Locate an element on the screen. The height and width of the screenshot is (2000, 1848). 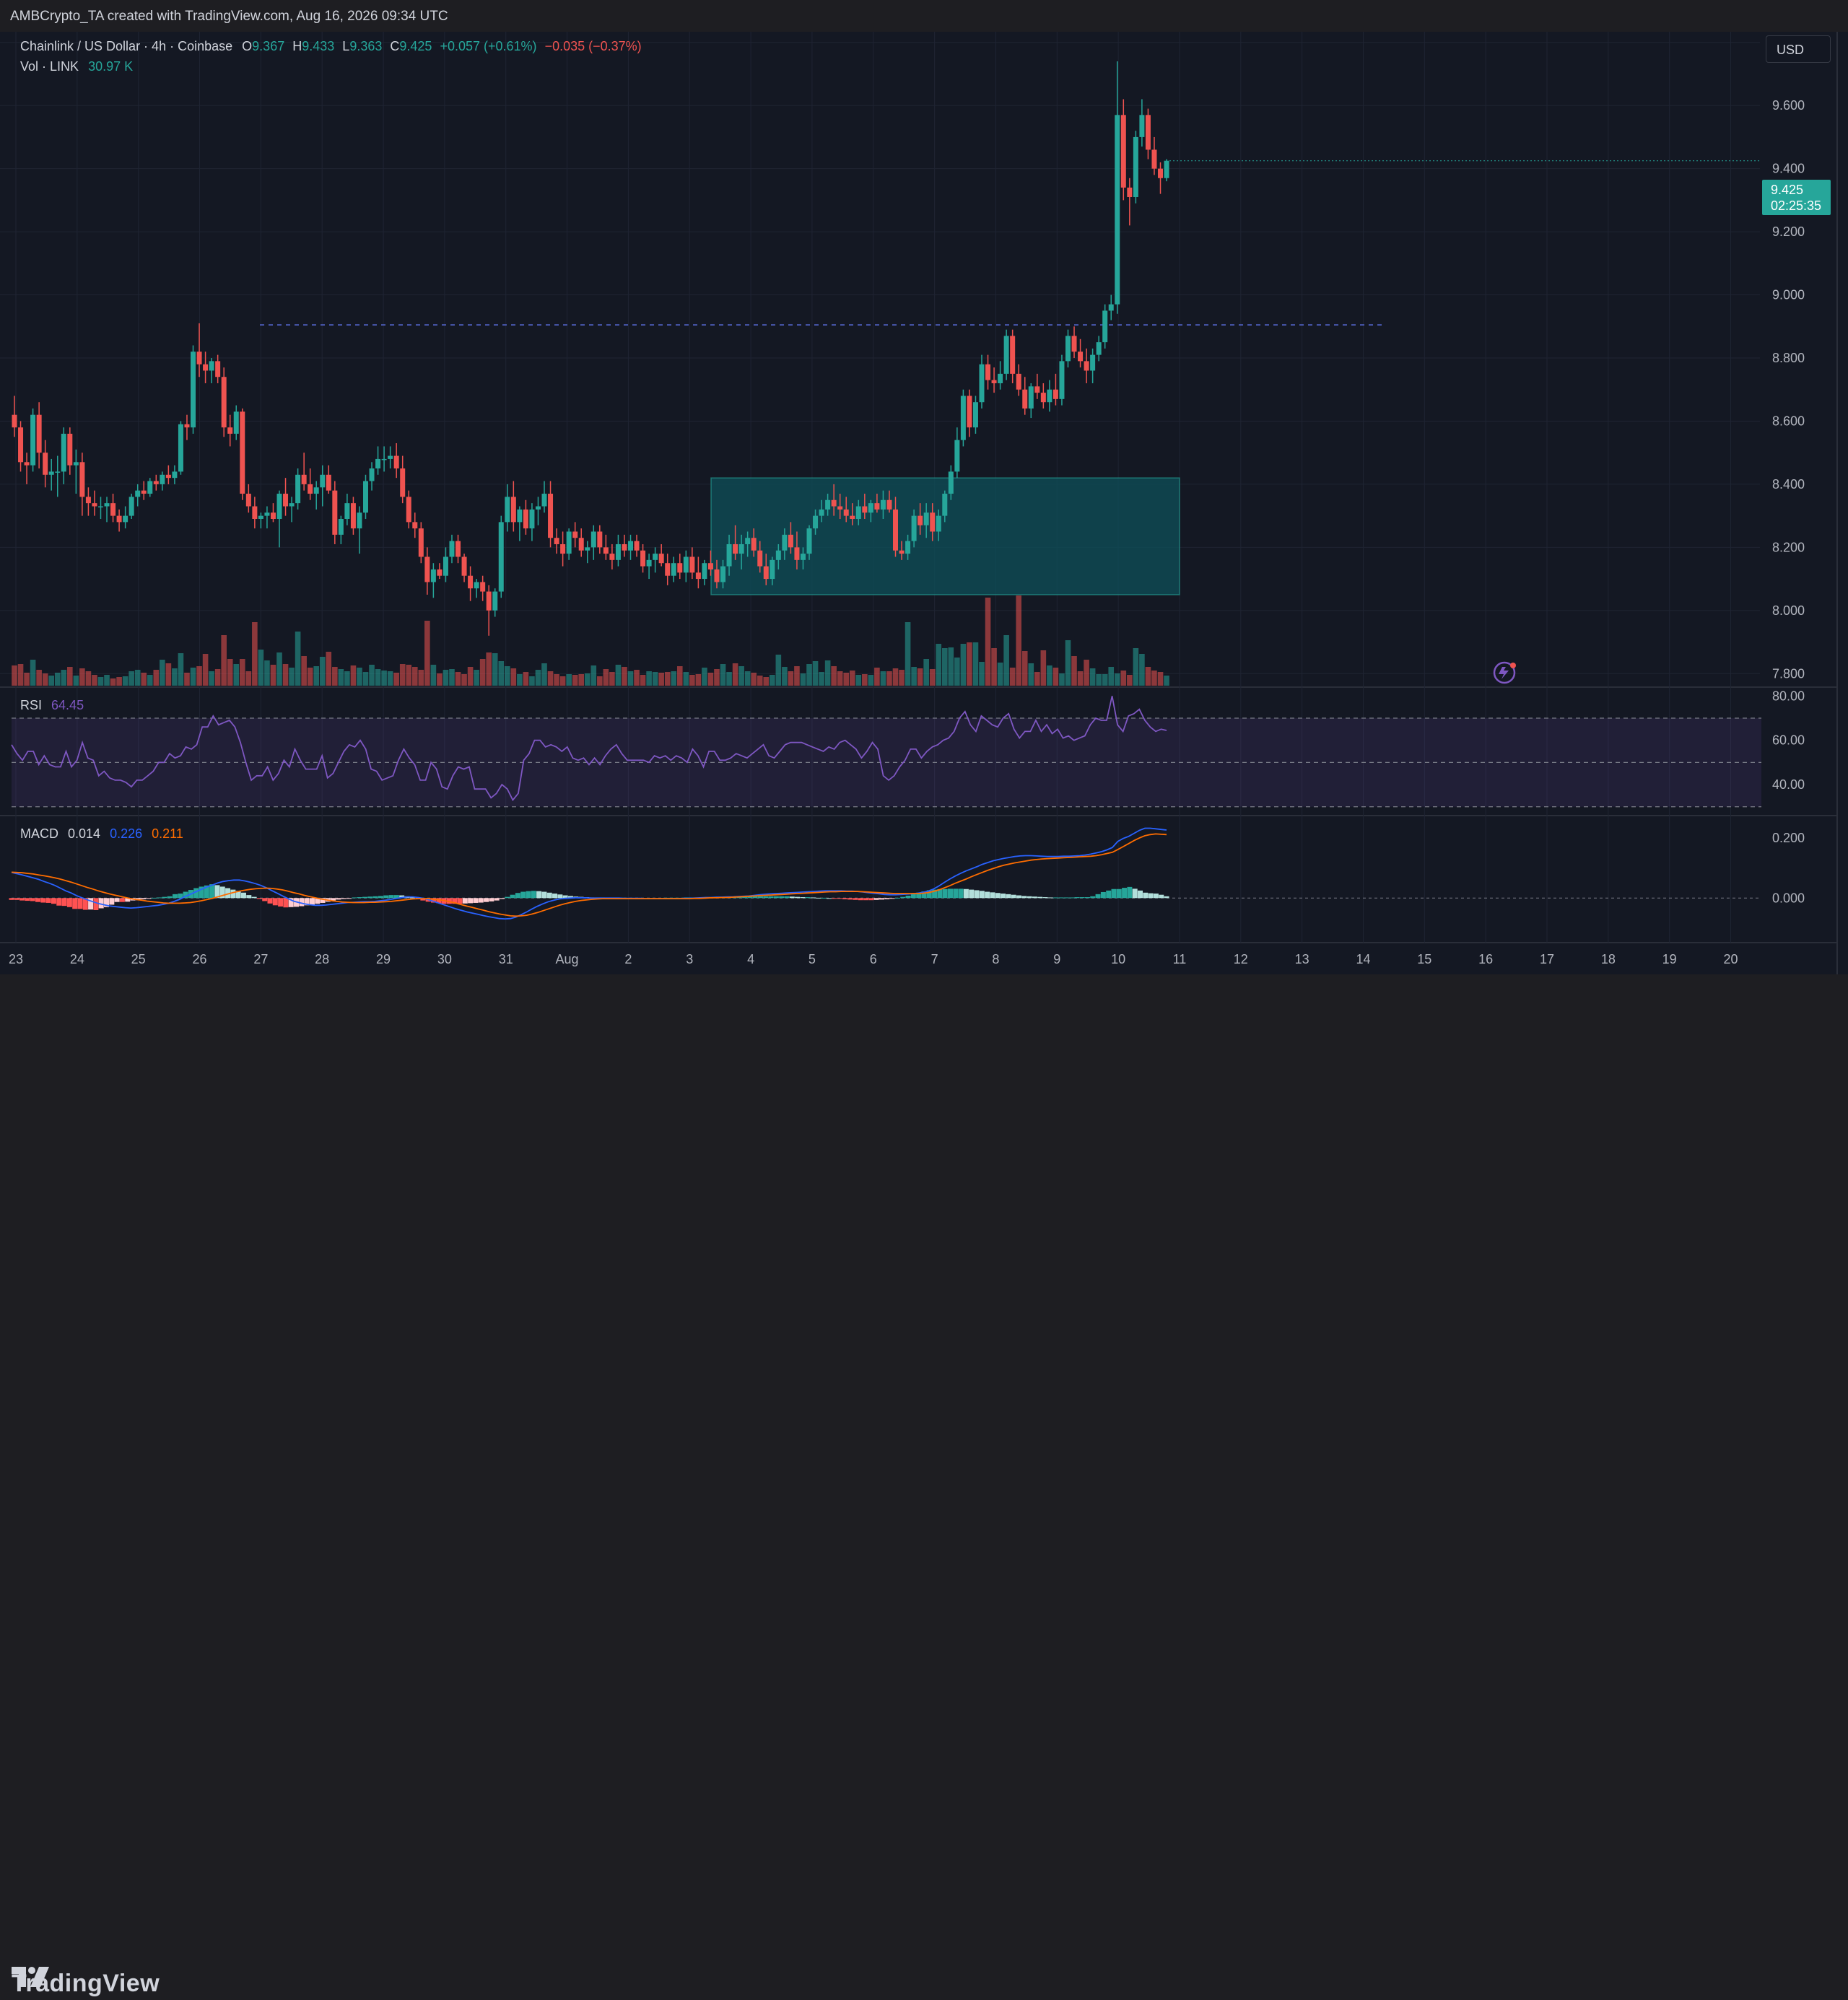
time-tick-label: 25 is located at coordinates (138, 959).